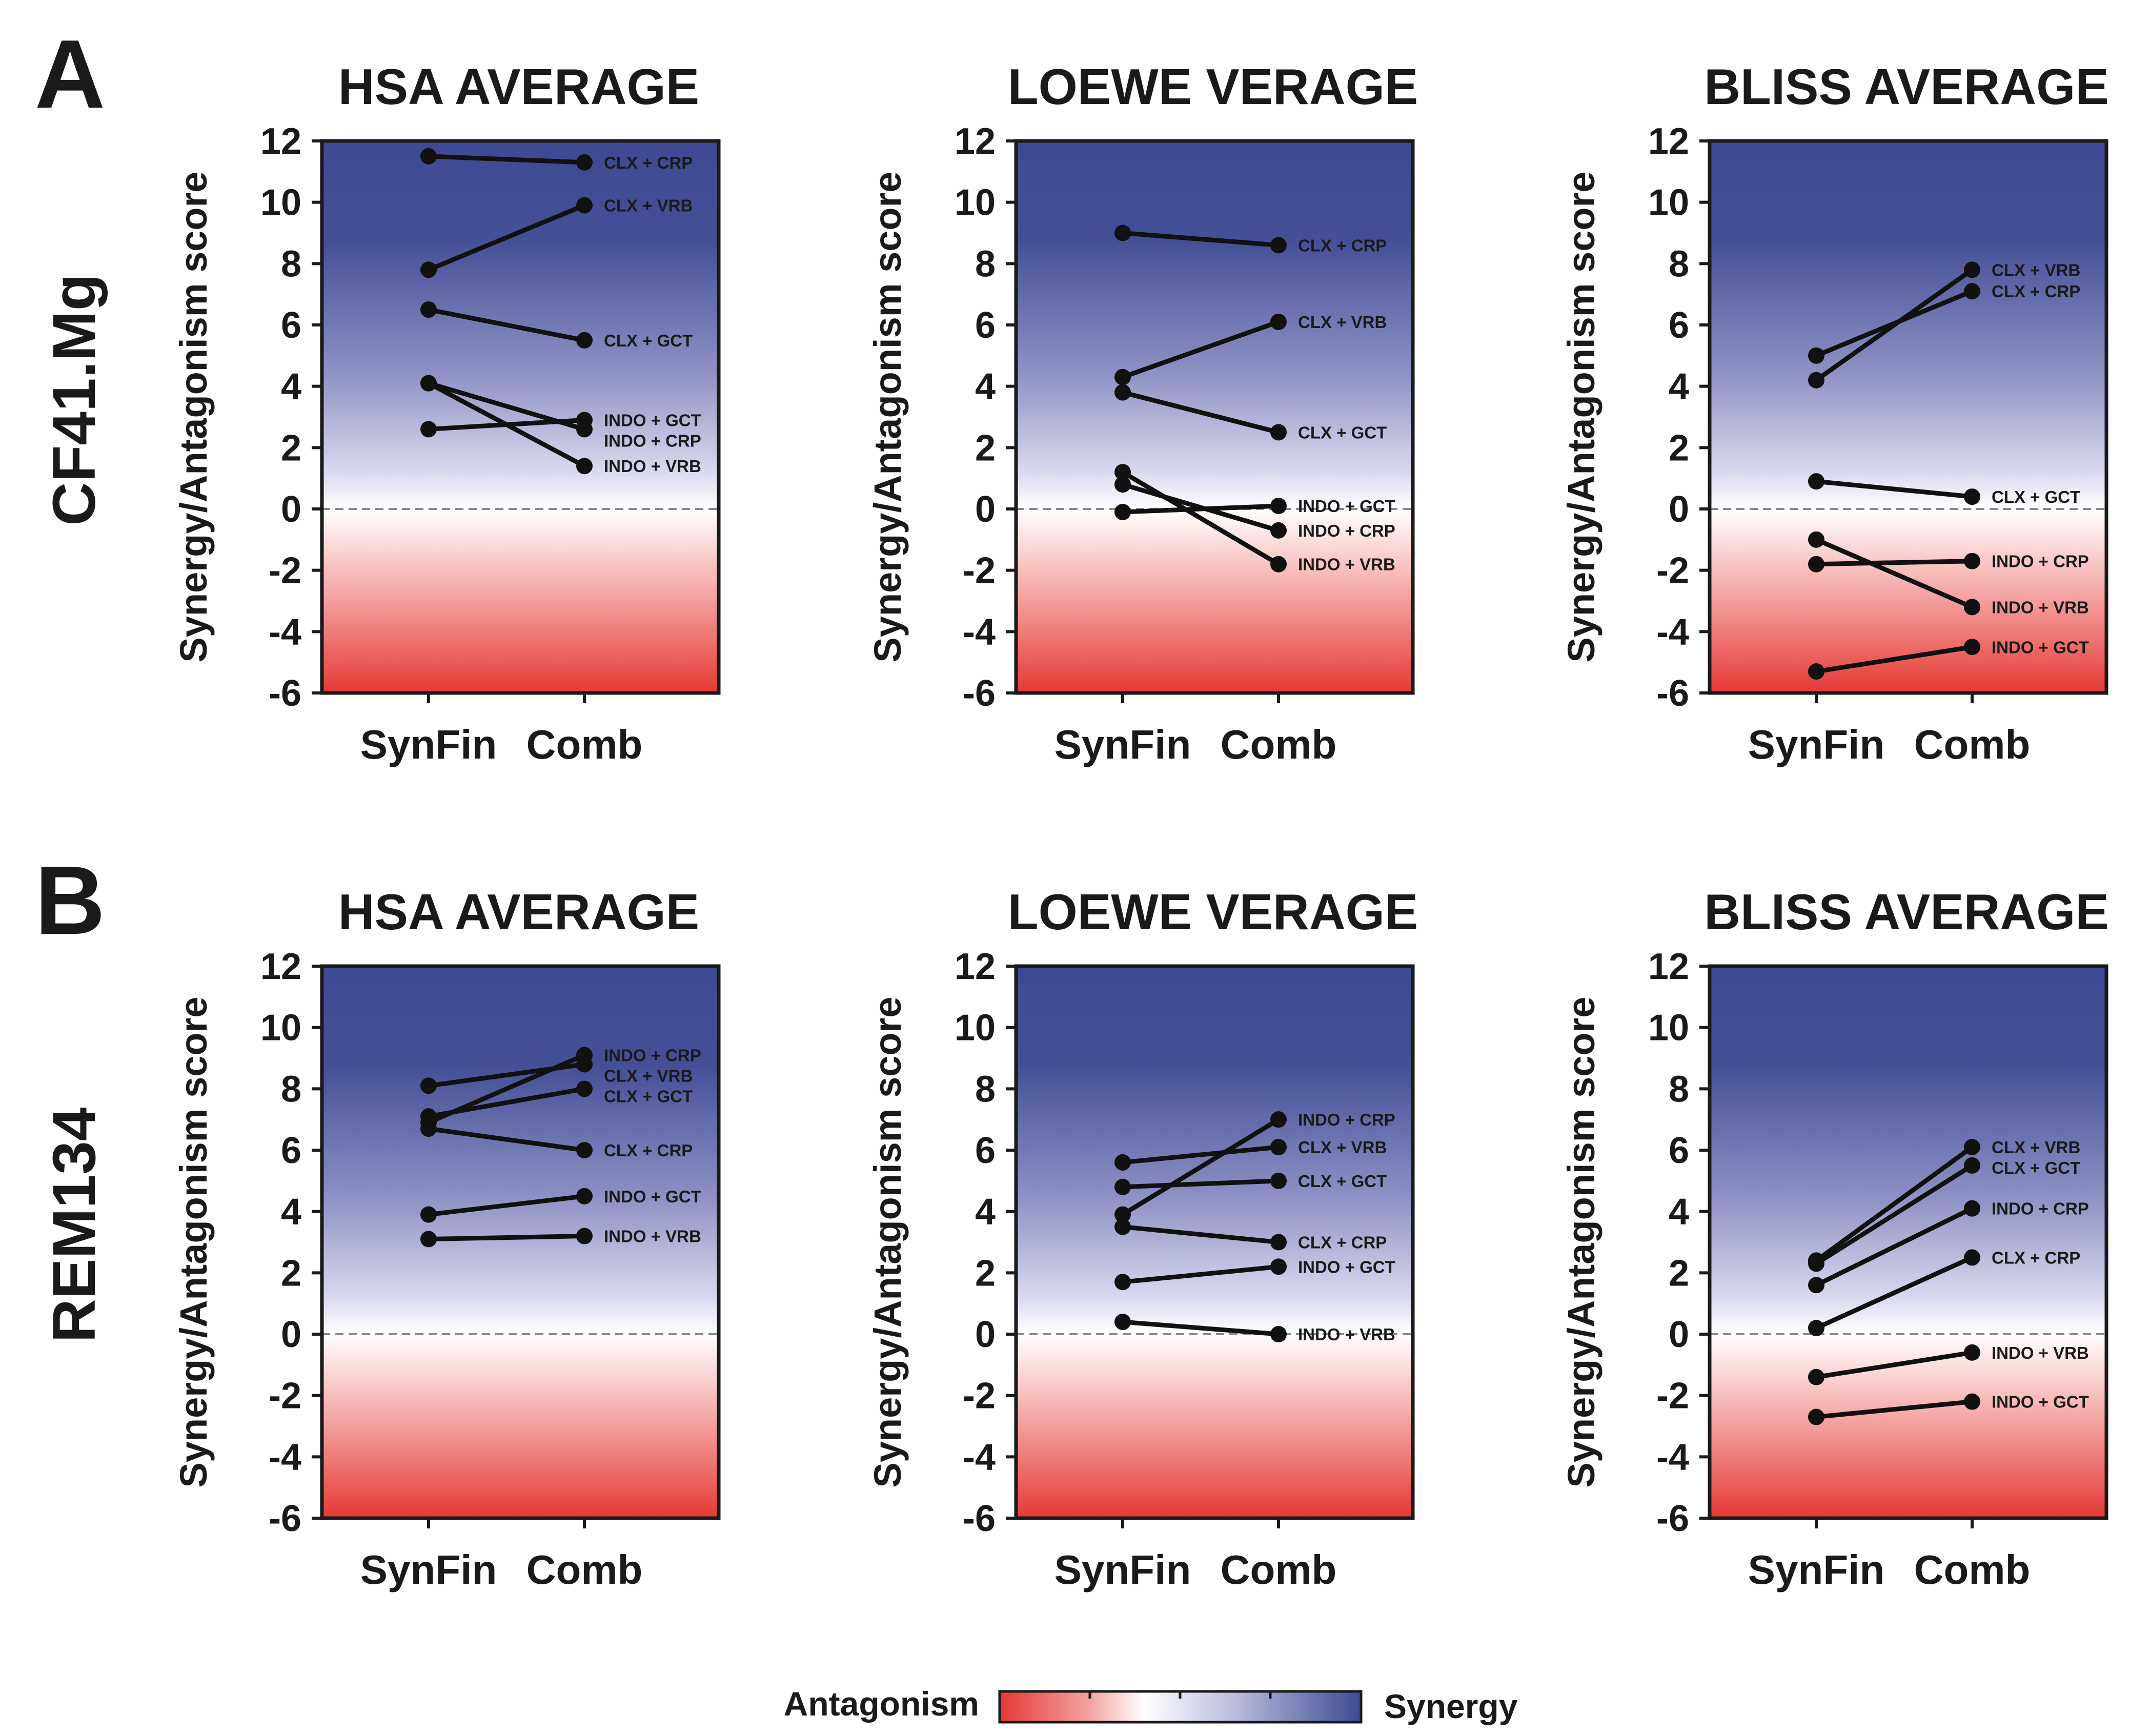  I want to click on y-tick-label: 4, so click(985, 387).